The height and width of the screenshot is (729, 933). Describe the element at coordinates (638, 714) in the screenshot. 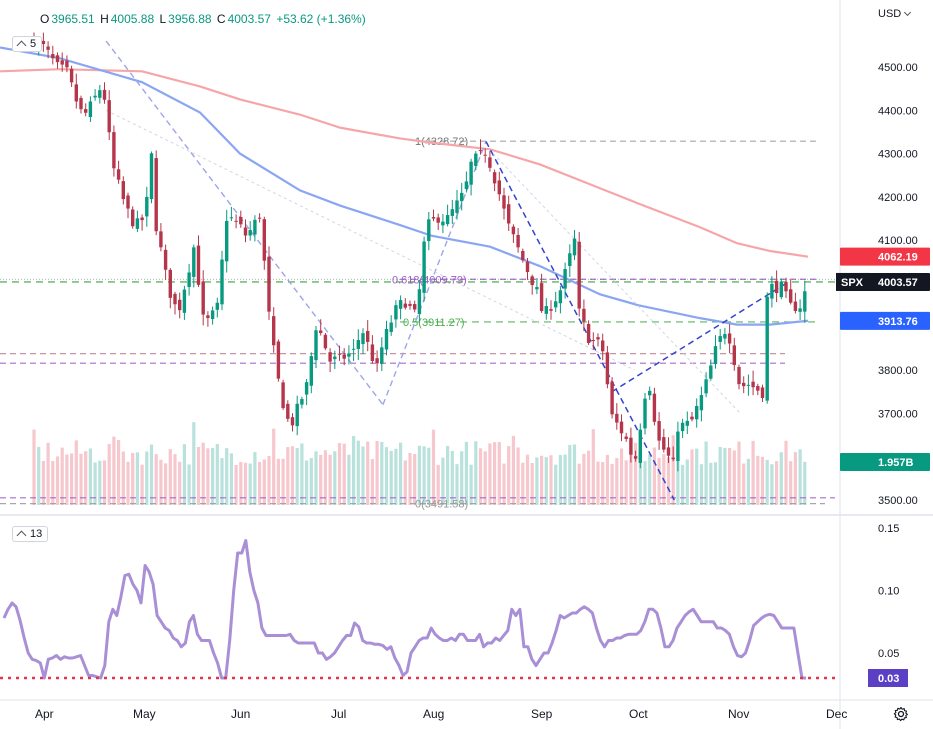

I see `time-tick-label-6: Oct` at that location.